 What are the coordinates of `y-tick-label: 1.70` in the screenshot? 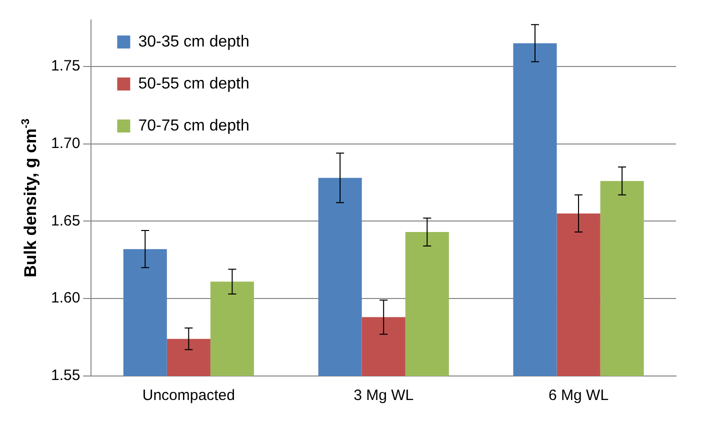 It's located at (65, 143).